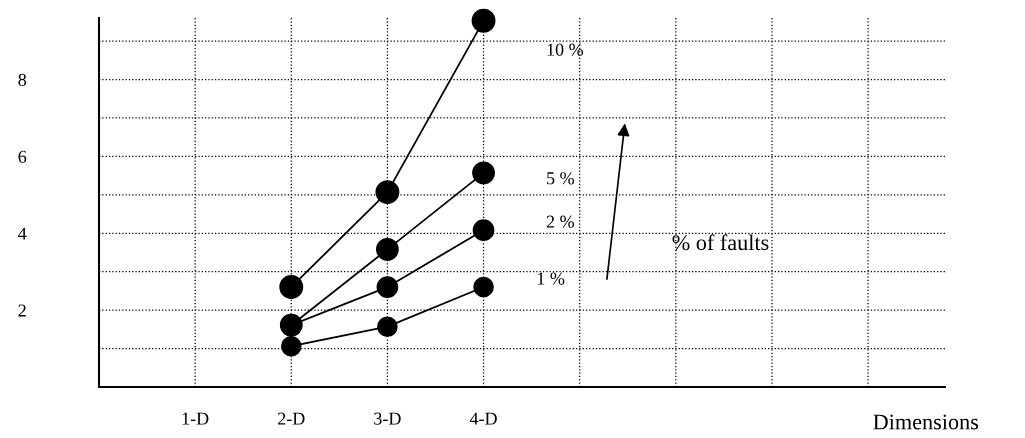  Describe the element at coordinates (22, 79) in the screenshot. I see `y-tick-label: 8` at that location.